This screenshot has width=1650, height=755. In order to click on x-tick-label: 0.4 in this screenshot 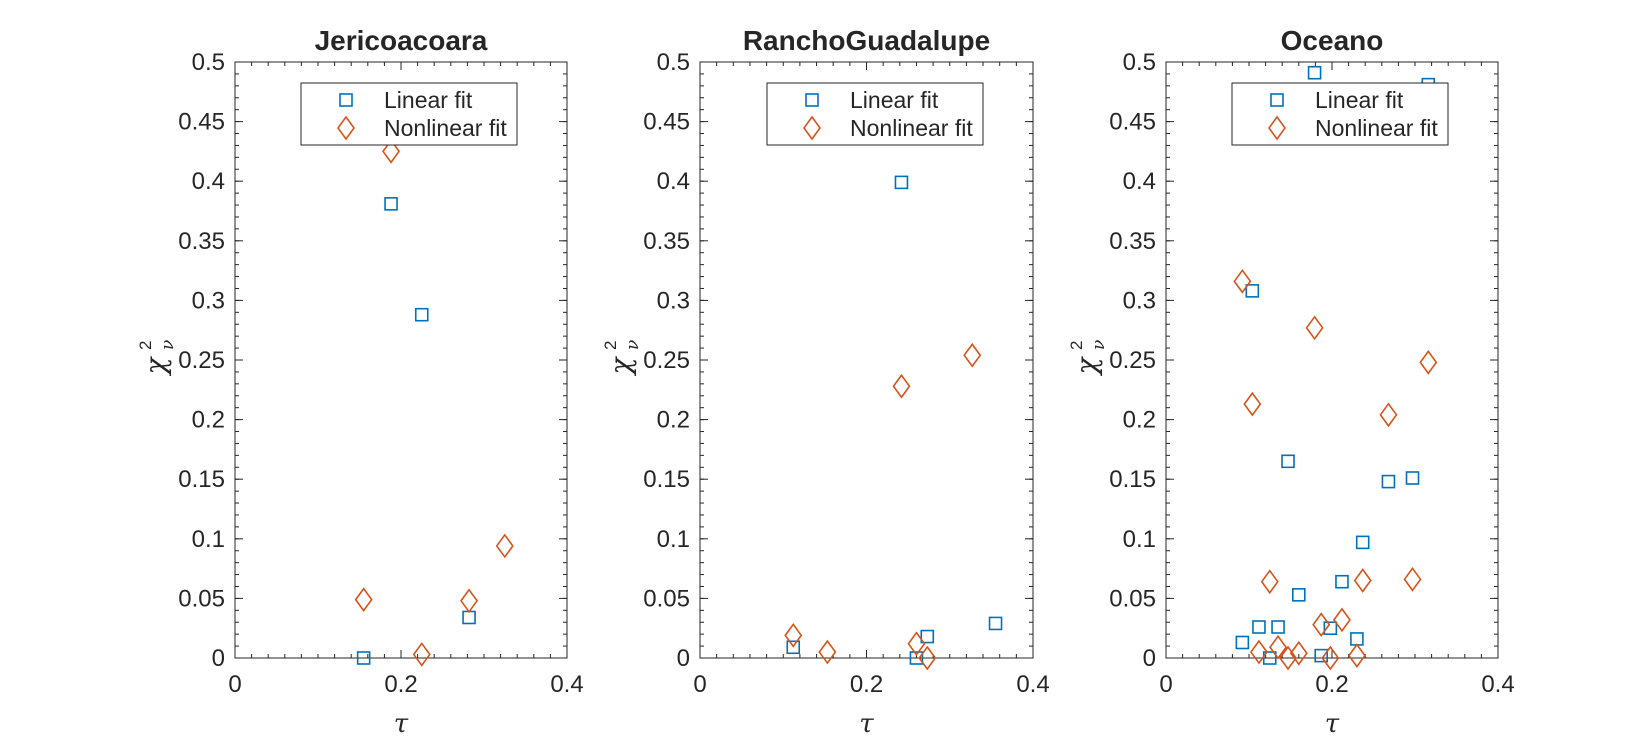, I will do `click(1032, 684)`.